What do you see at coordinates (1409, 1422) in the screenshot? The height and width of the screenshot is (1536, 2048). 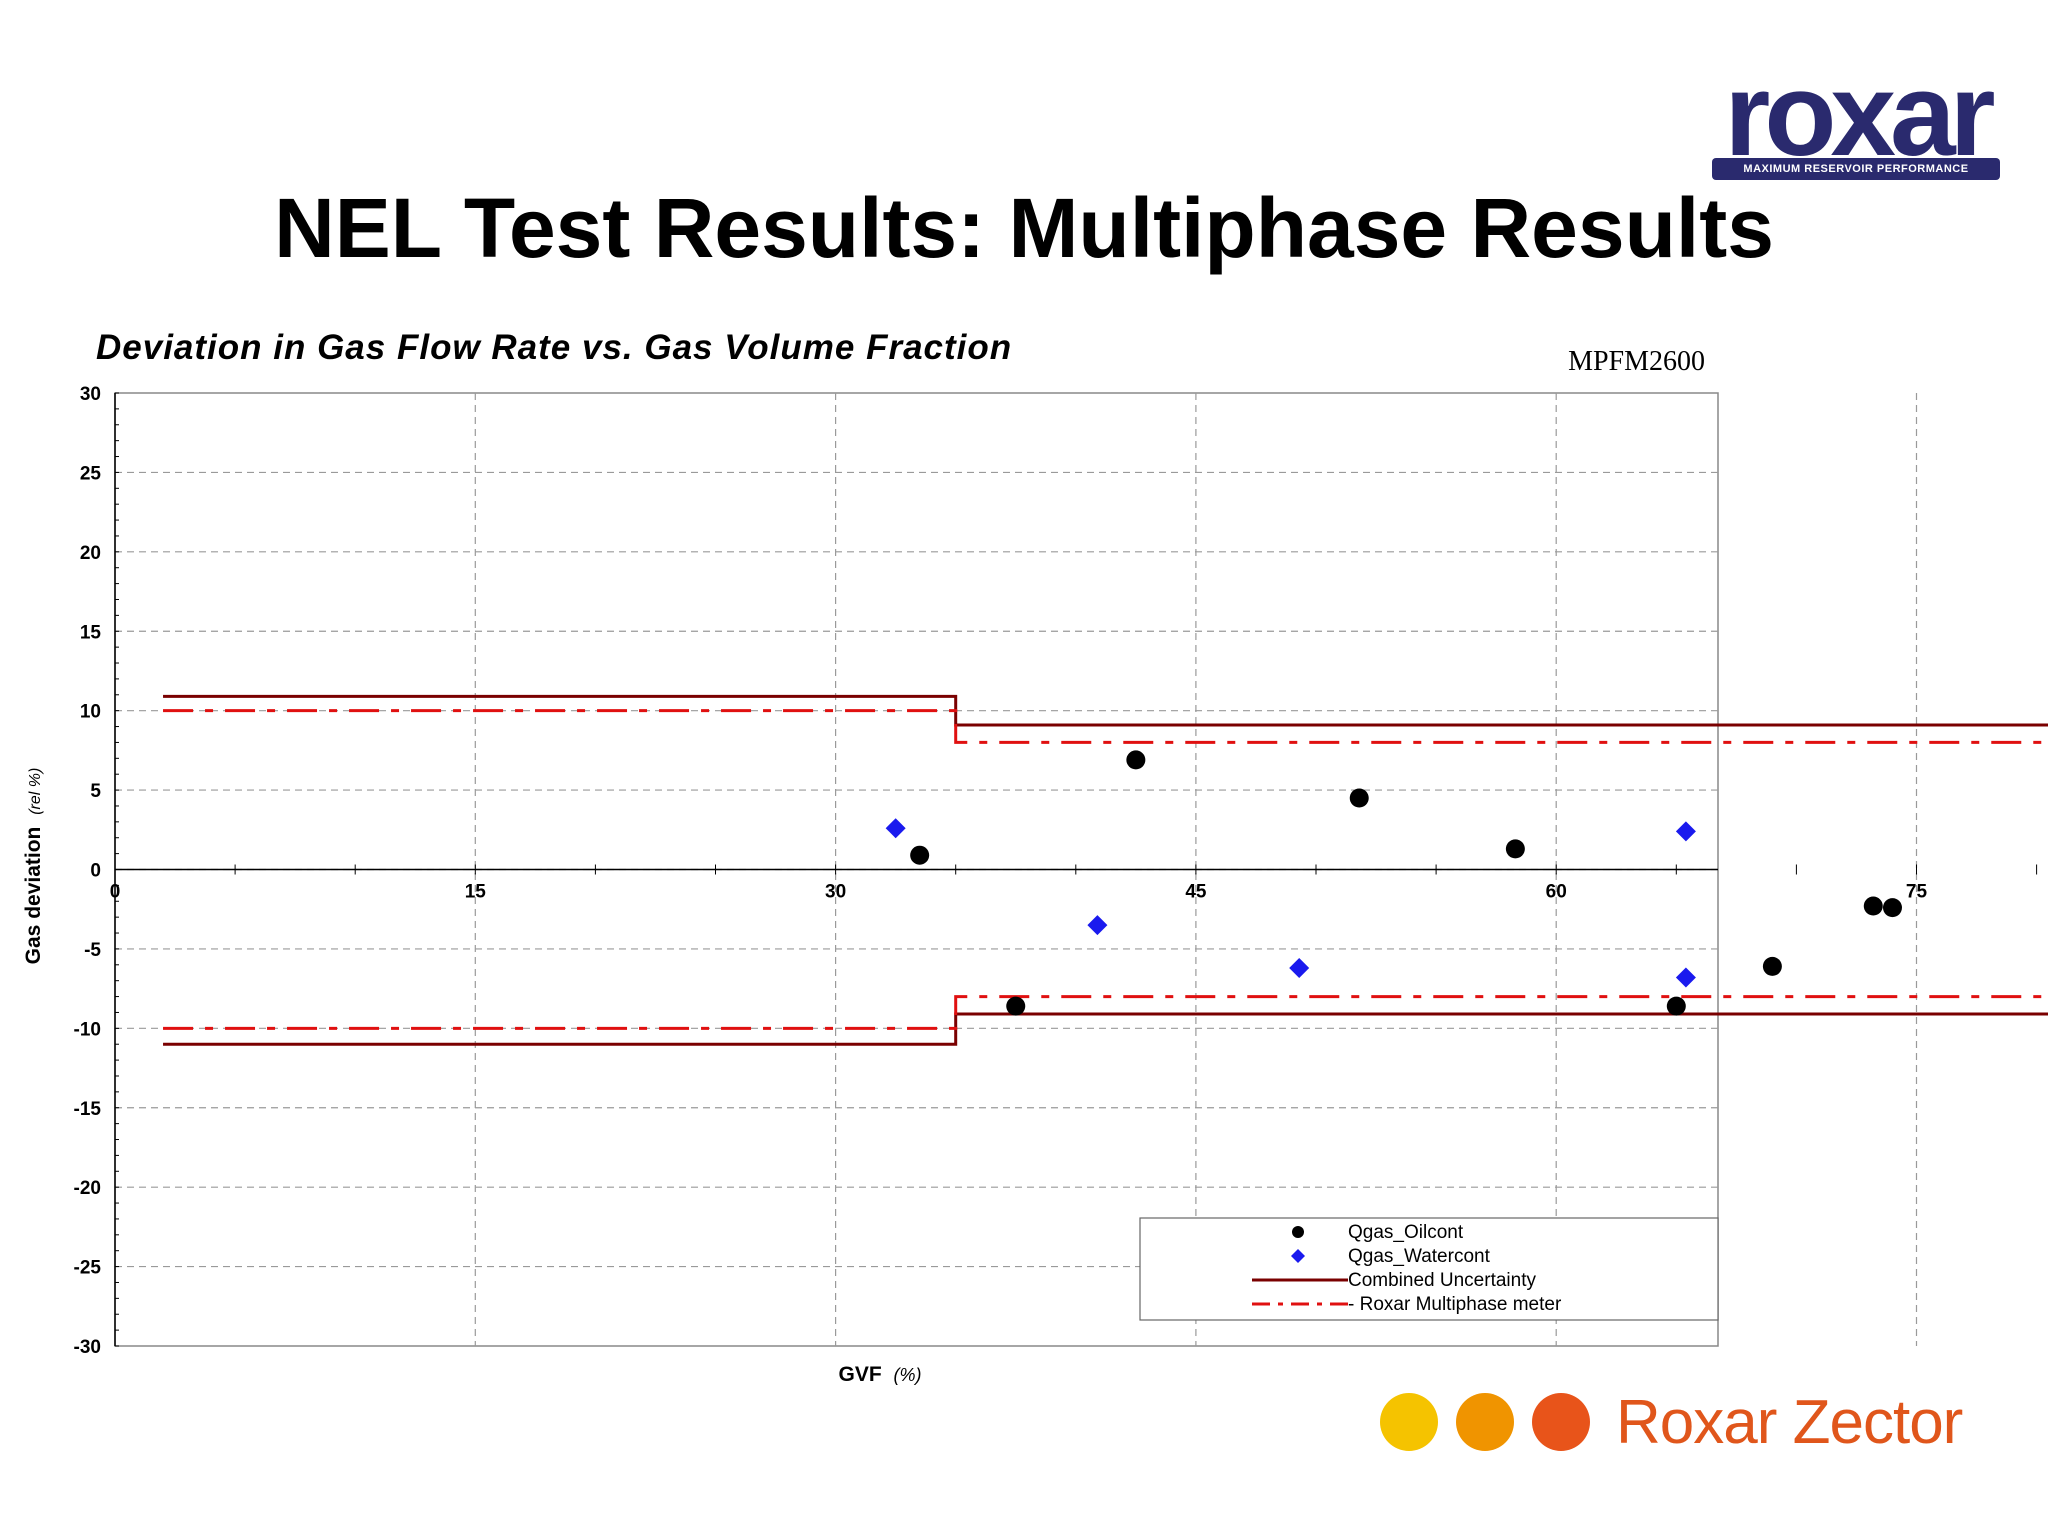 I see `zector-dot-yellow` at bounding box center [1409, 1422].